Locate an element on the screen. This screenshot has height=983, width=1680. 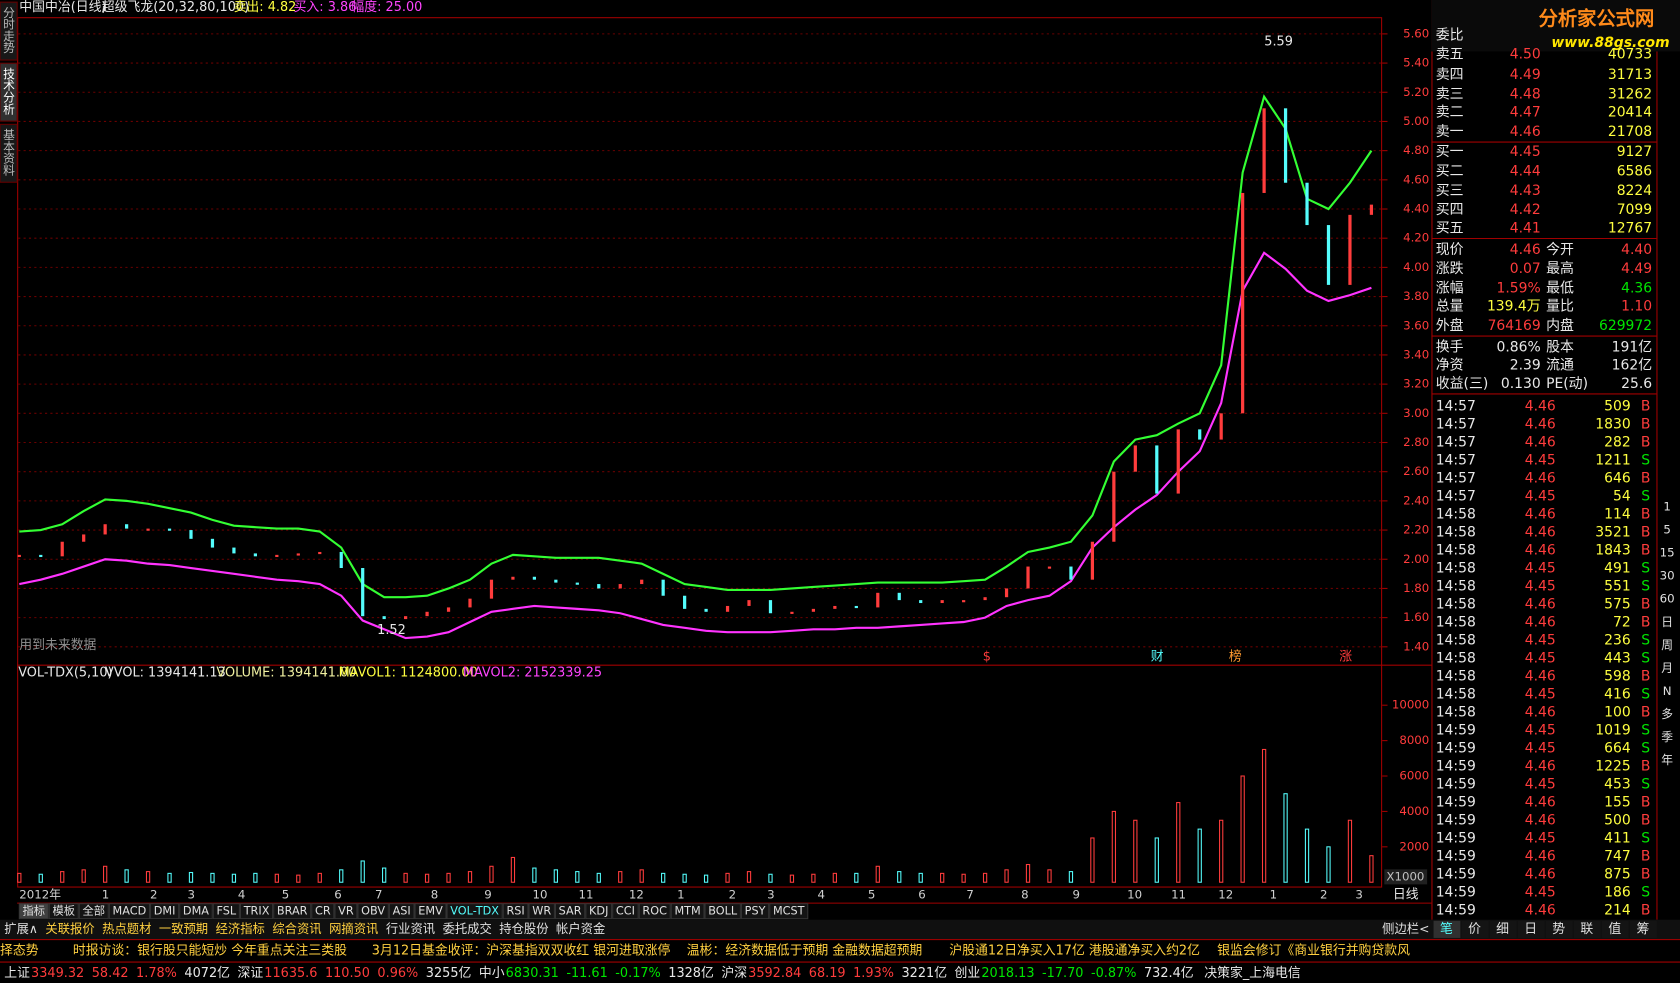
indicator-tab-label: ROC is located at coordinates (654, 911).